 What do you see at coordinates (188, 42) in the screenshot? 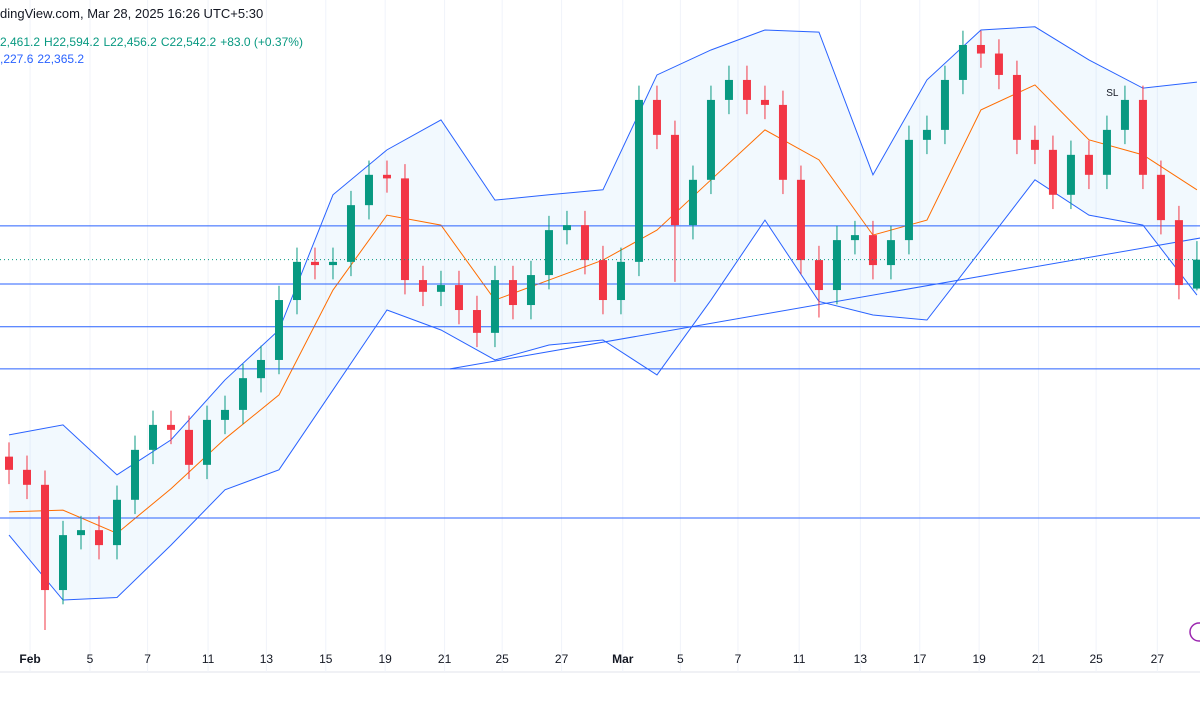
I see `legend-value: C22,542.2` at bounding box center [188, 42].